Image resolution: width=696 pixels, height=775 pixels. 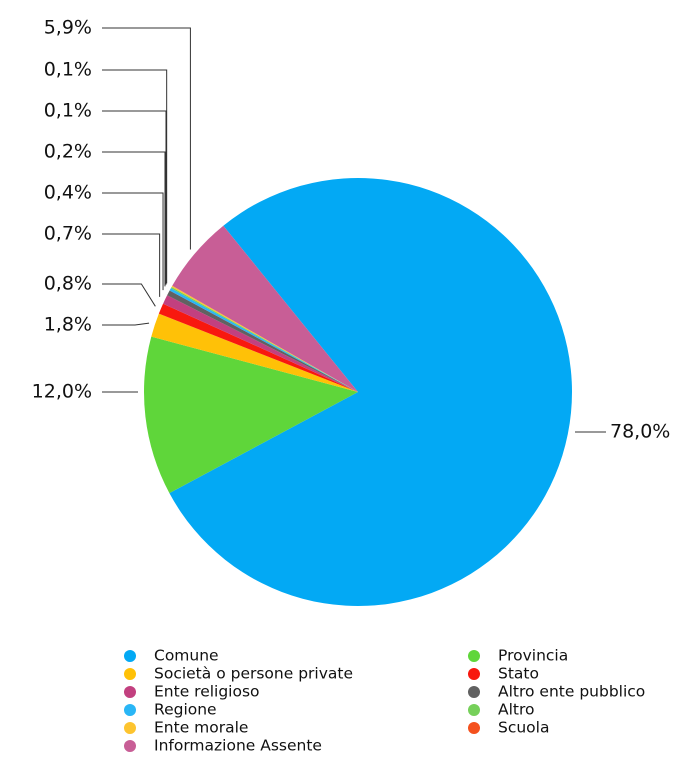 I want to click on legend-label: Società o persone private, so click(x=253, y=674).